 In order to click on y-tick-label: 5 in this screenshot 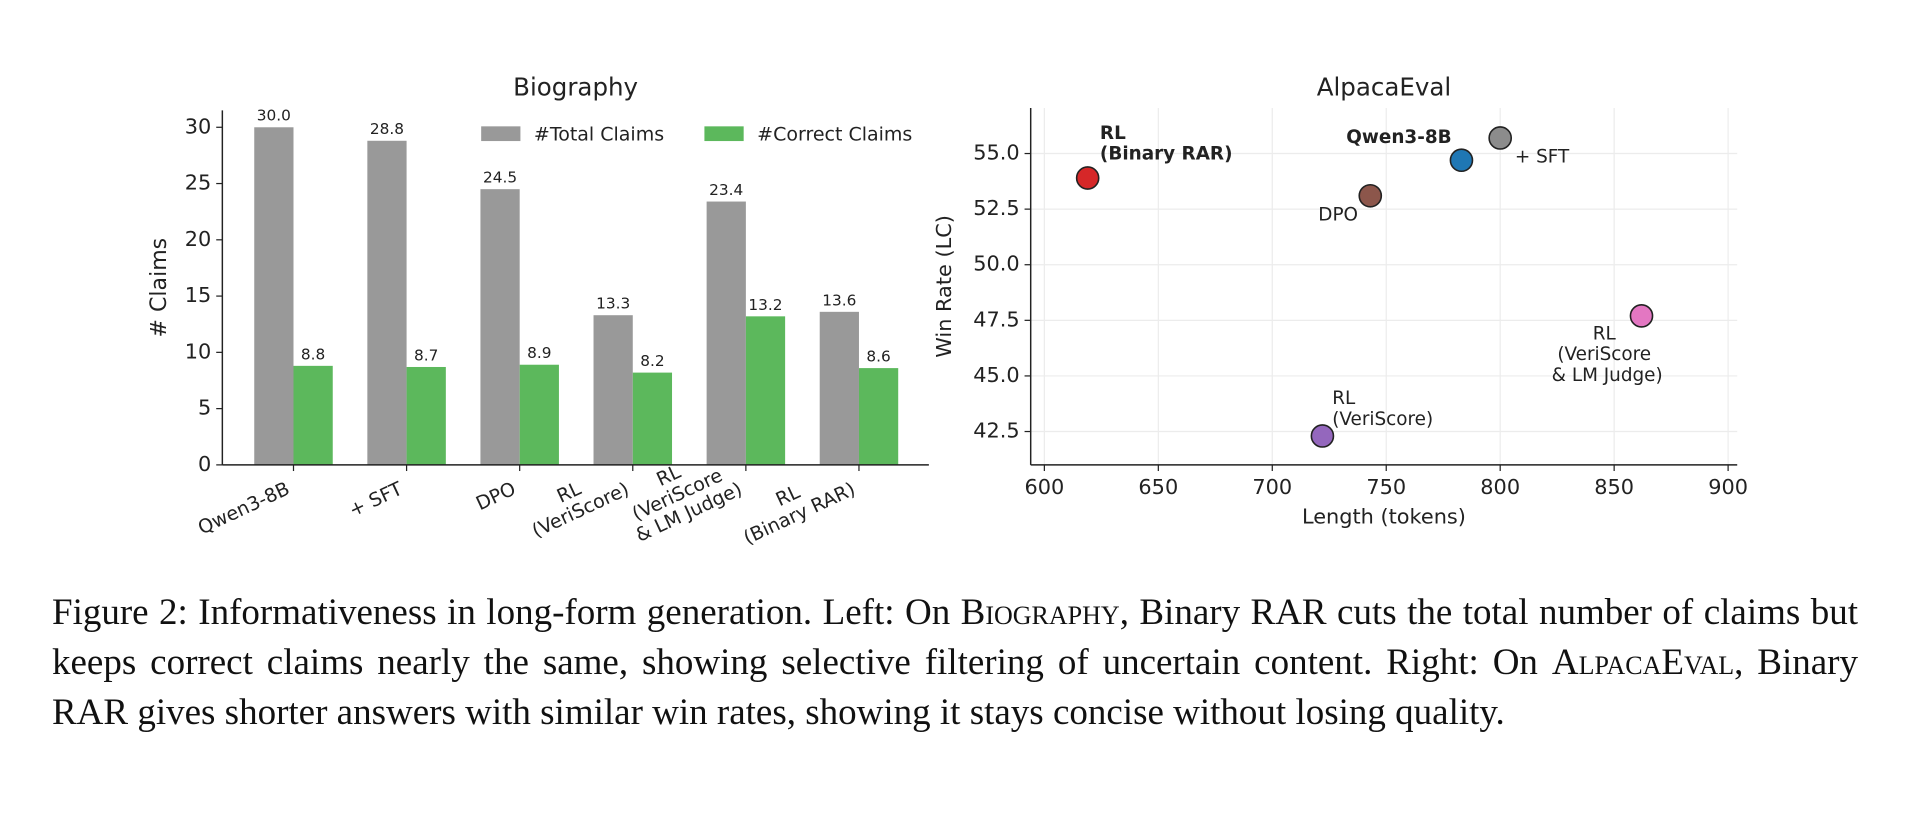, I will do `click(204, 408)`.